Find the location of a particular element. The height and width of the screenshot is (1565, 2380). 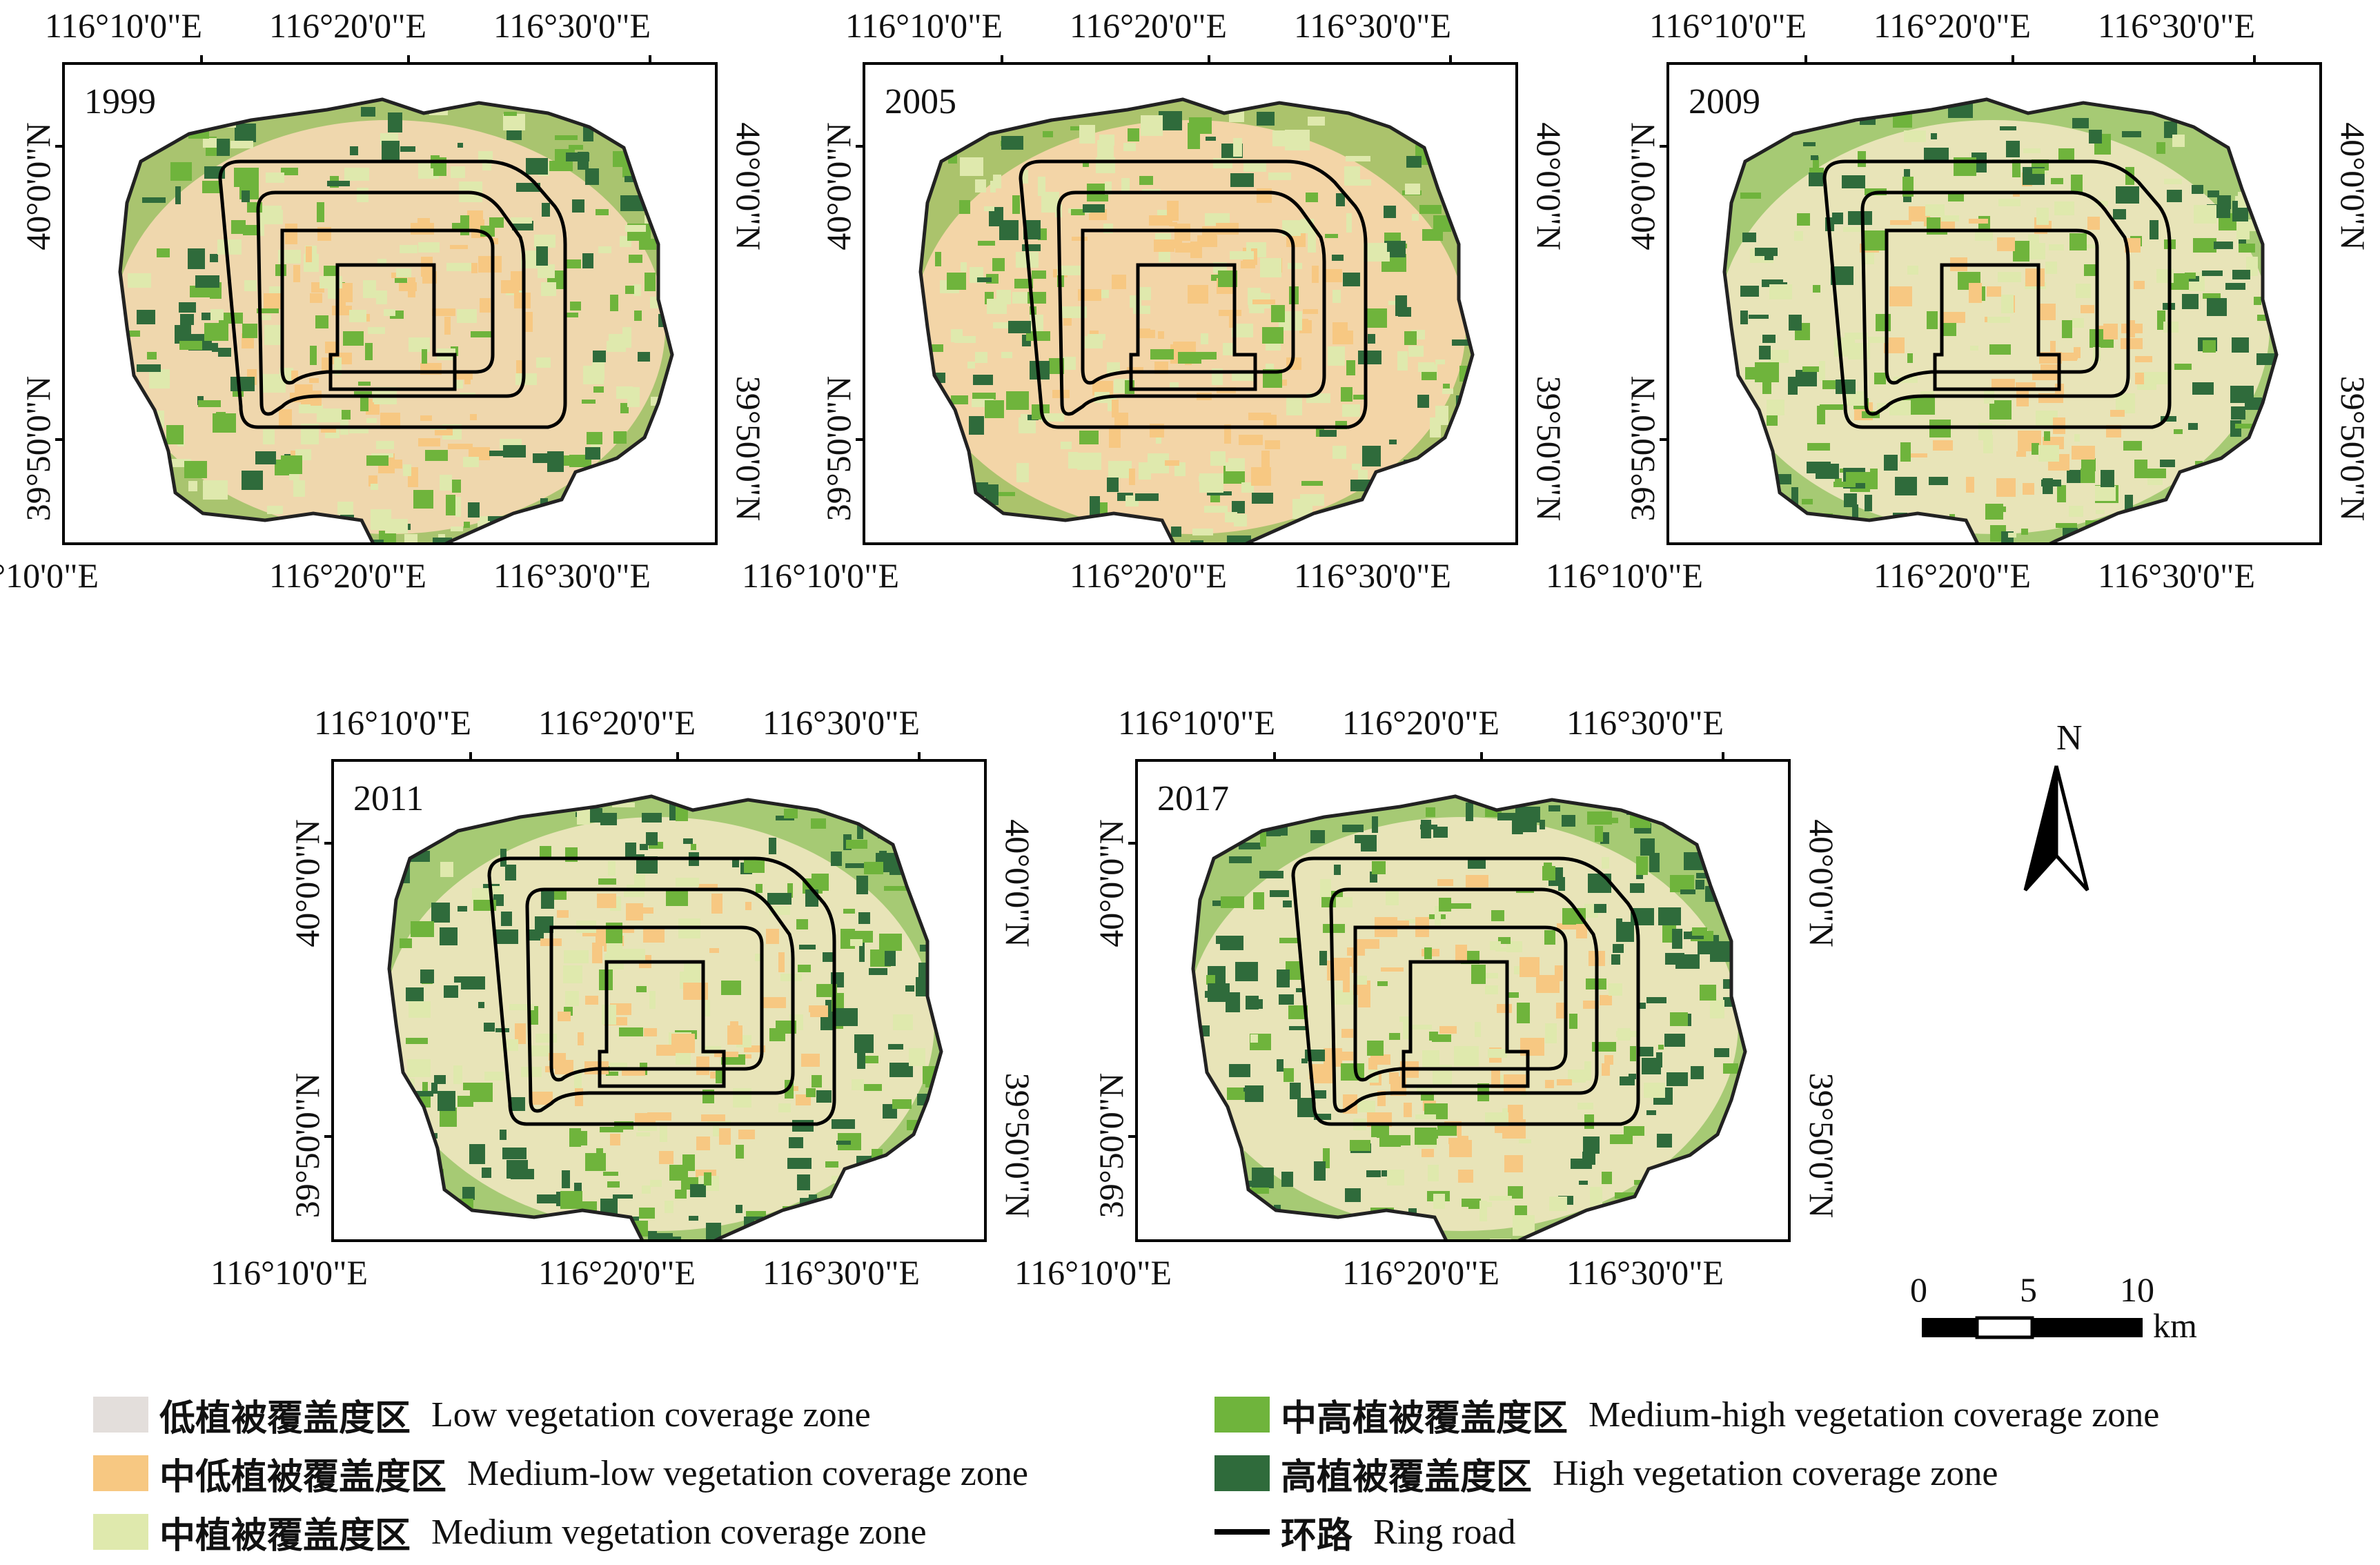

panel-year: 2011 is located at coordinates (388, 799).